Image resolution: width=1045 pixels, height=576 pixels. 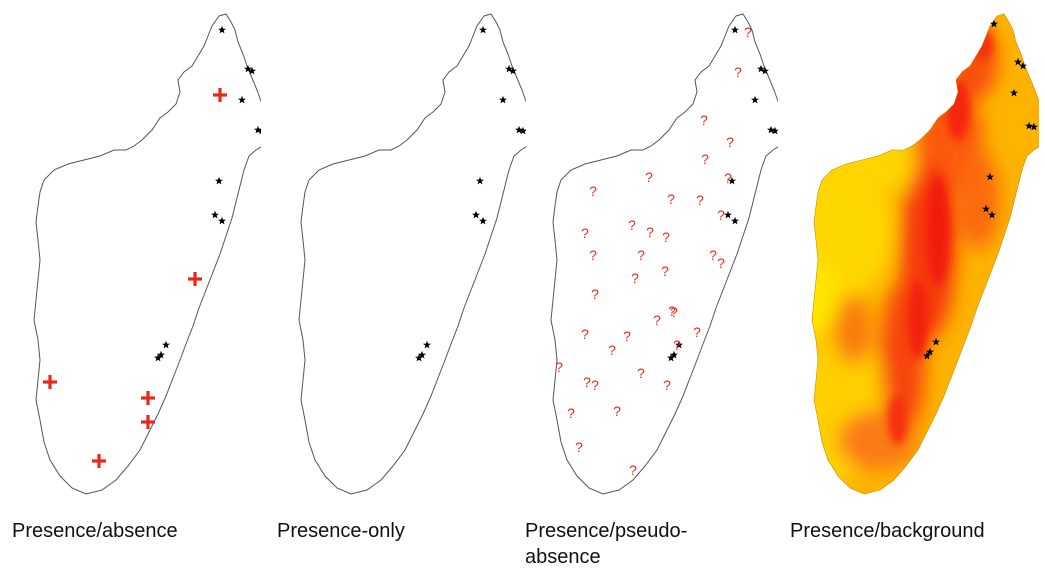 What do you see at coordinates (95, 531) in the screenshot?
I see `panel-caption: Presence/absence` at bounding box center [95, 531].